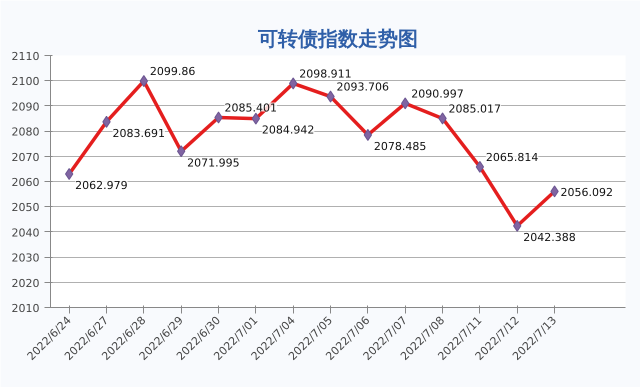  Describe the element at coordinates (26, 207) in the screenshot. I see `y-tick-label: 2050` at that location.